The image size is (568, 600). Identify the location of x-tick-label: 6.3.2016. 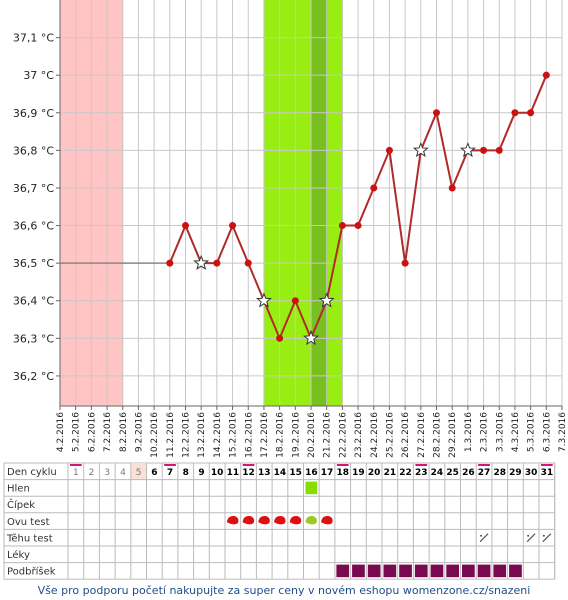
(547, 432).